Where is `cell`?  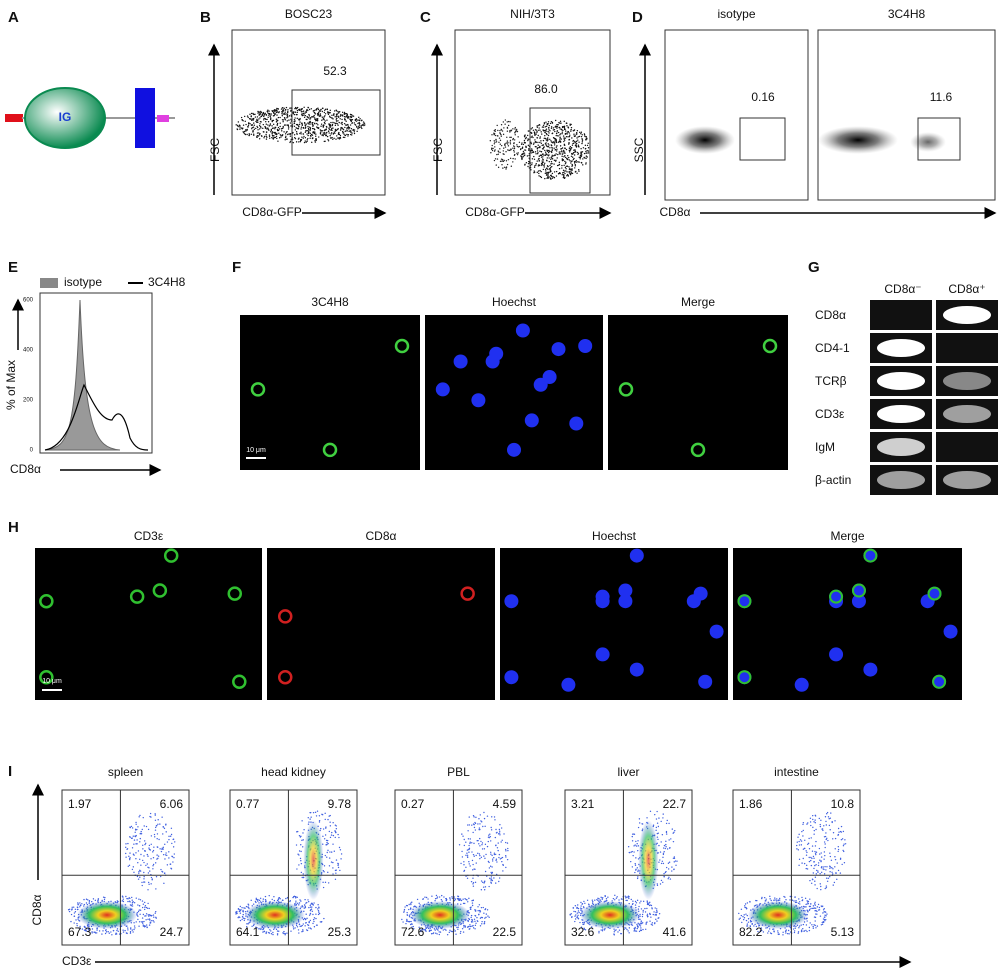
cell is located at coordinates (870, 555).